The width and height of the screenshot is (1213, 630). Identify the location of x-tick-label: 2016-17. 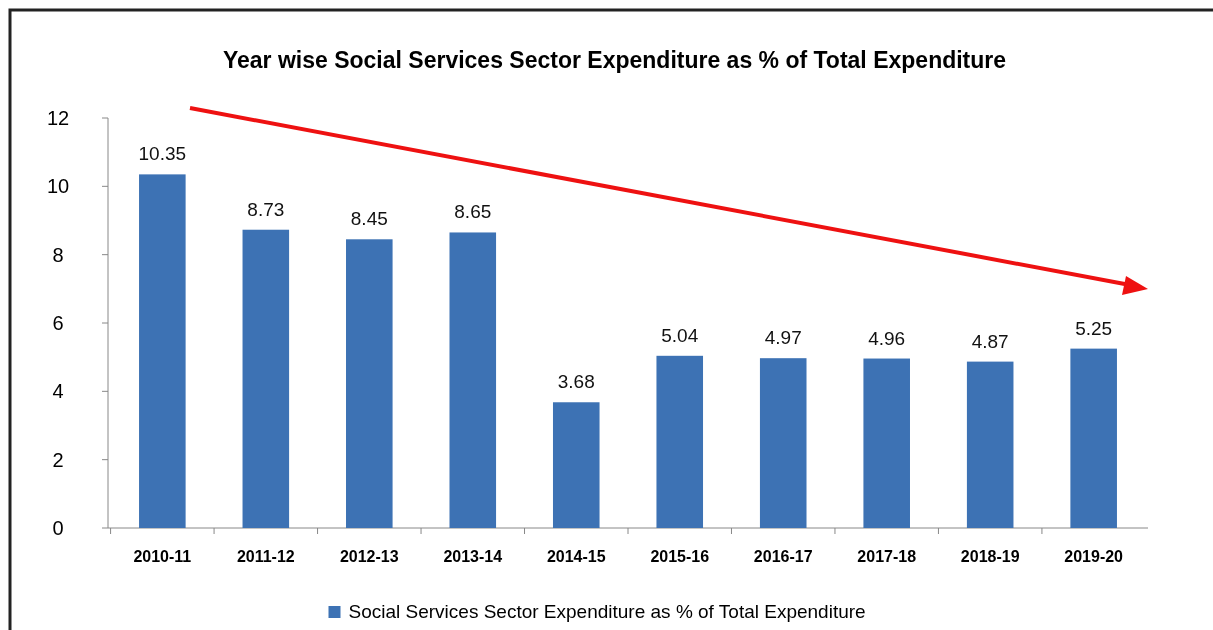
(783, 556).